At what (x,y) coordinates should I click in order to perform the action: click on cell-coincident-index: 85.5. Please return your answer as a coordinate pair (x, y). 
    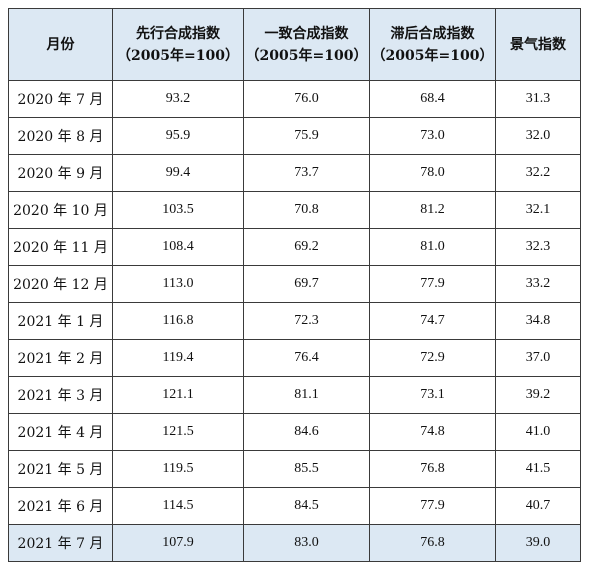
    Looking at the image, I should click on (306, 469).